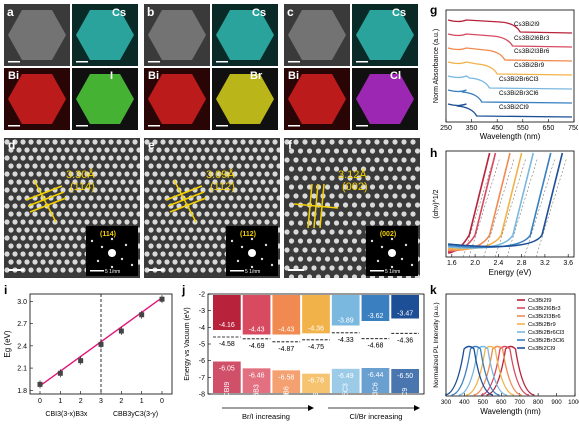 The image size is (579, 428). What do you see at coordinates (375, 308) in the screenshot?
I see `conduction-band` at bounding box center [375, 308].